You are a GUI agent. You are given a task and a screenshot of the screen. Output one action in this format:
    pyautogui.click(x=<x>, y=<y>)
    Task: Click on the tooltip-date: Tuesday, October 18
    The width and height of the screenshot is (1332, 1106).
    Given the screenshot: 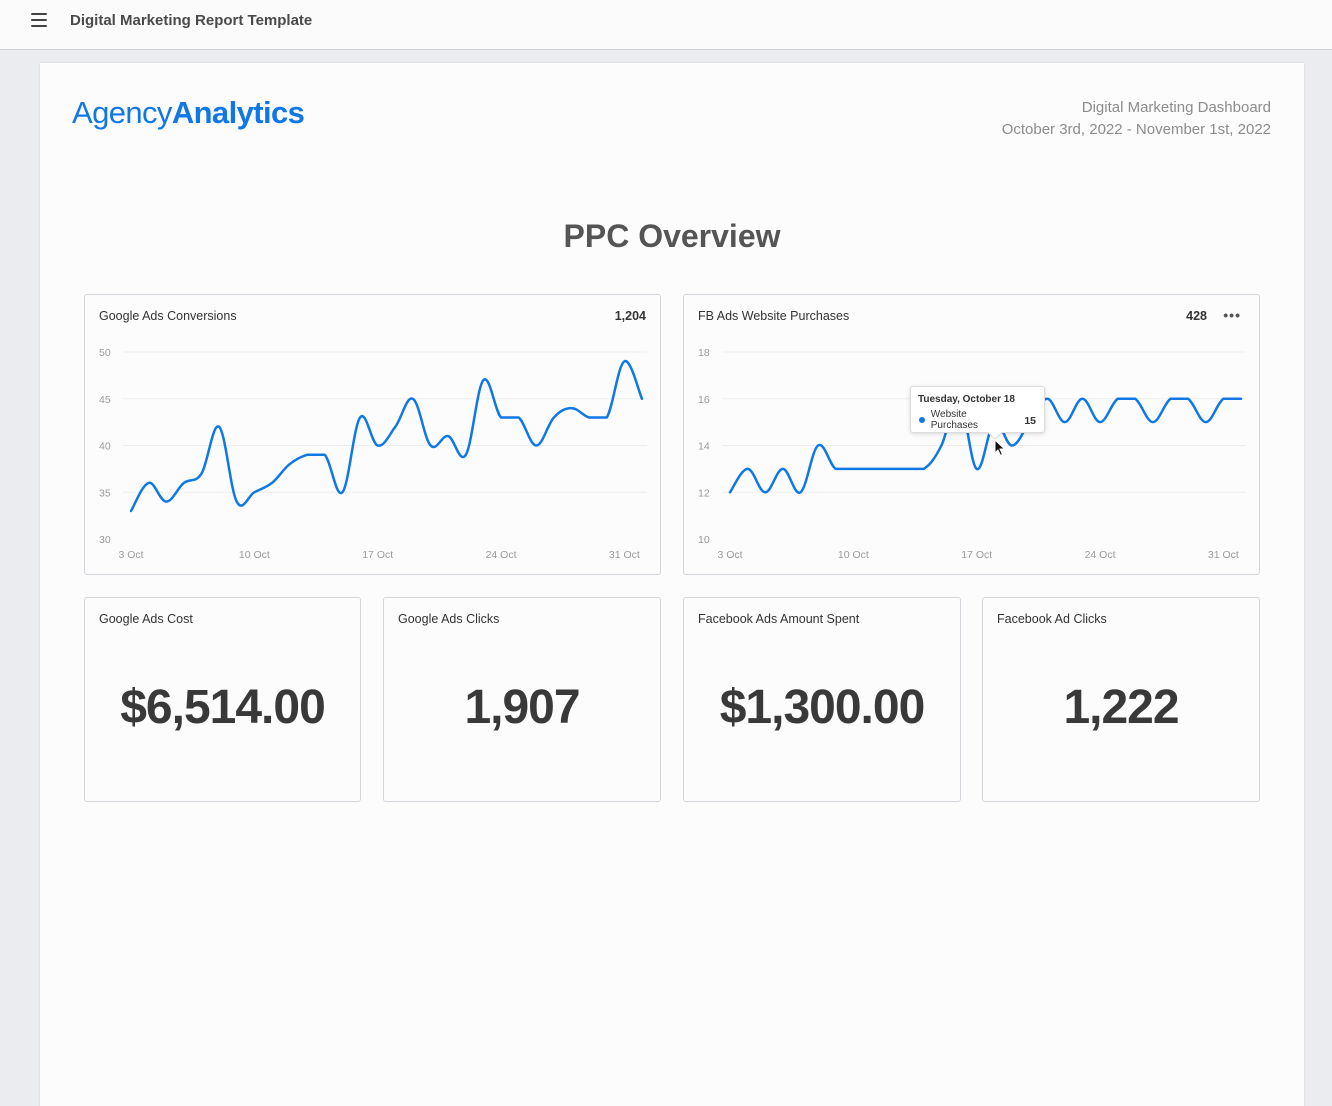 What is the action you would take?
    pyautogui.click(x=966, y=399)
    